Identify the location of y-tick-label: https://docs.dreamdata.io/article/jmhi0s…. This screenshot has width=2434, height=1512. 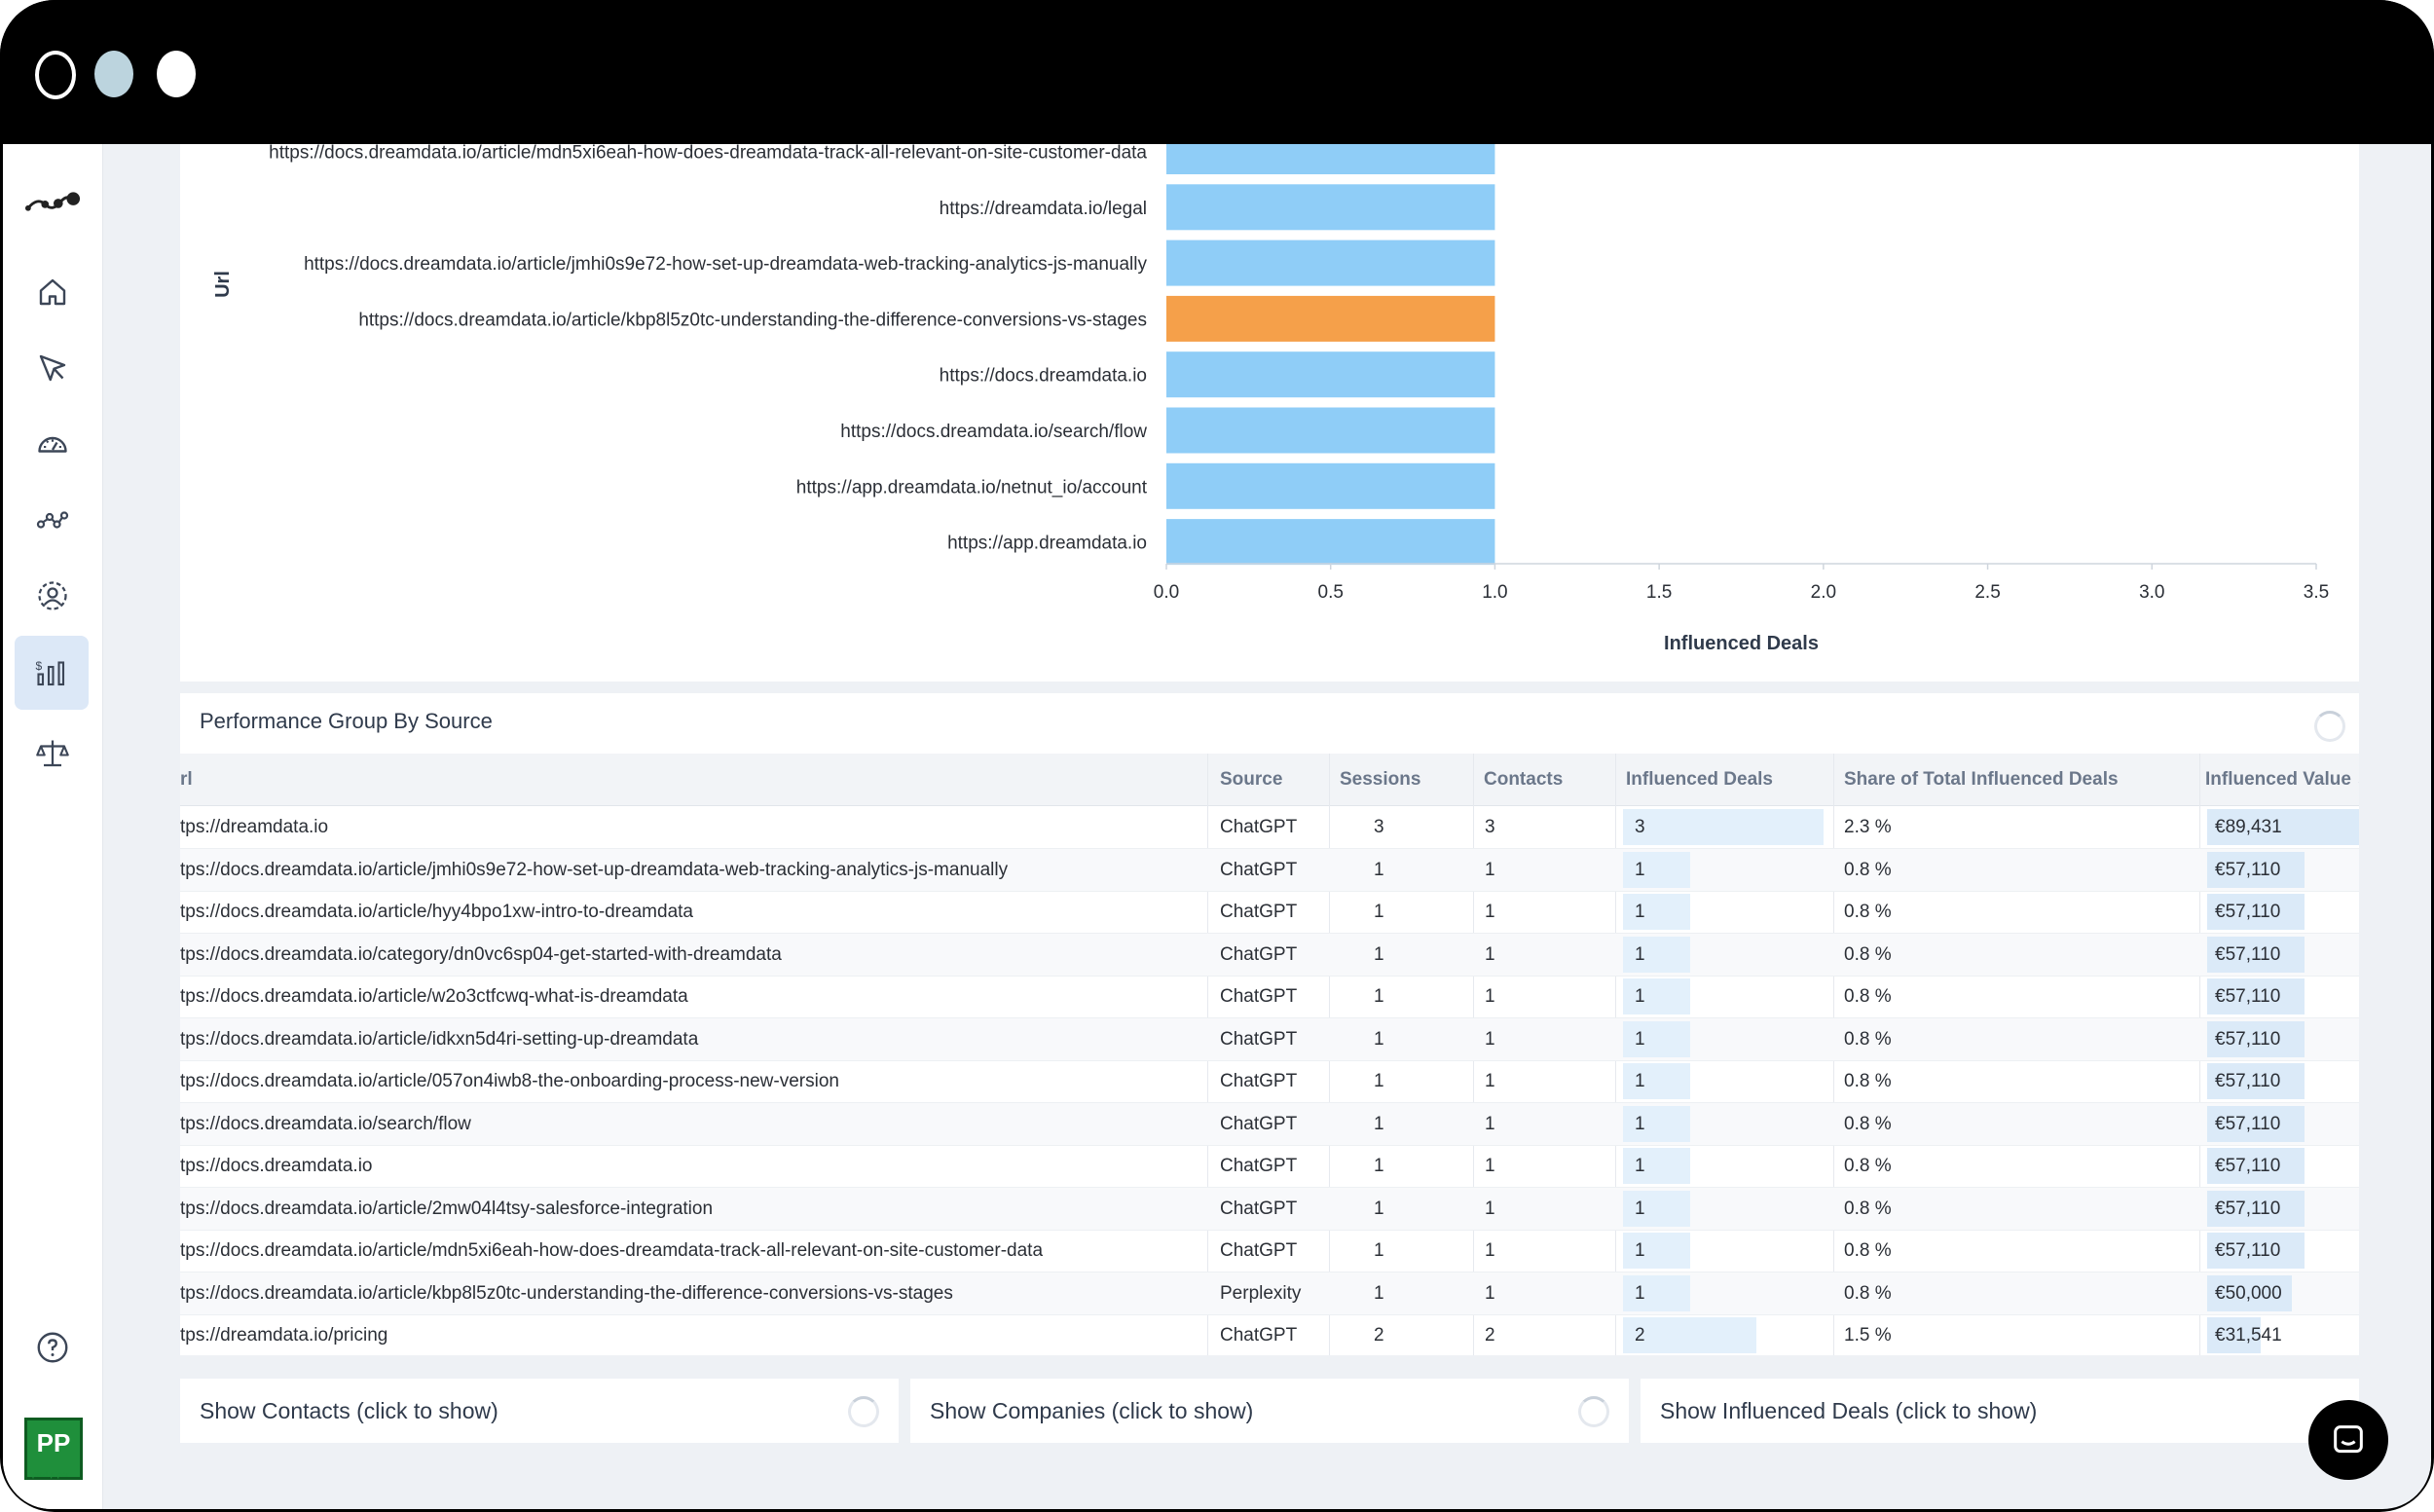
(725, 264).